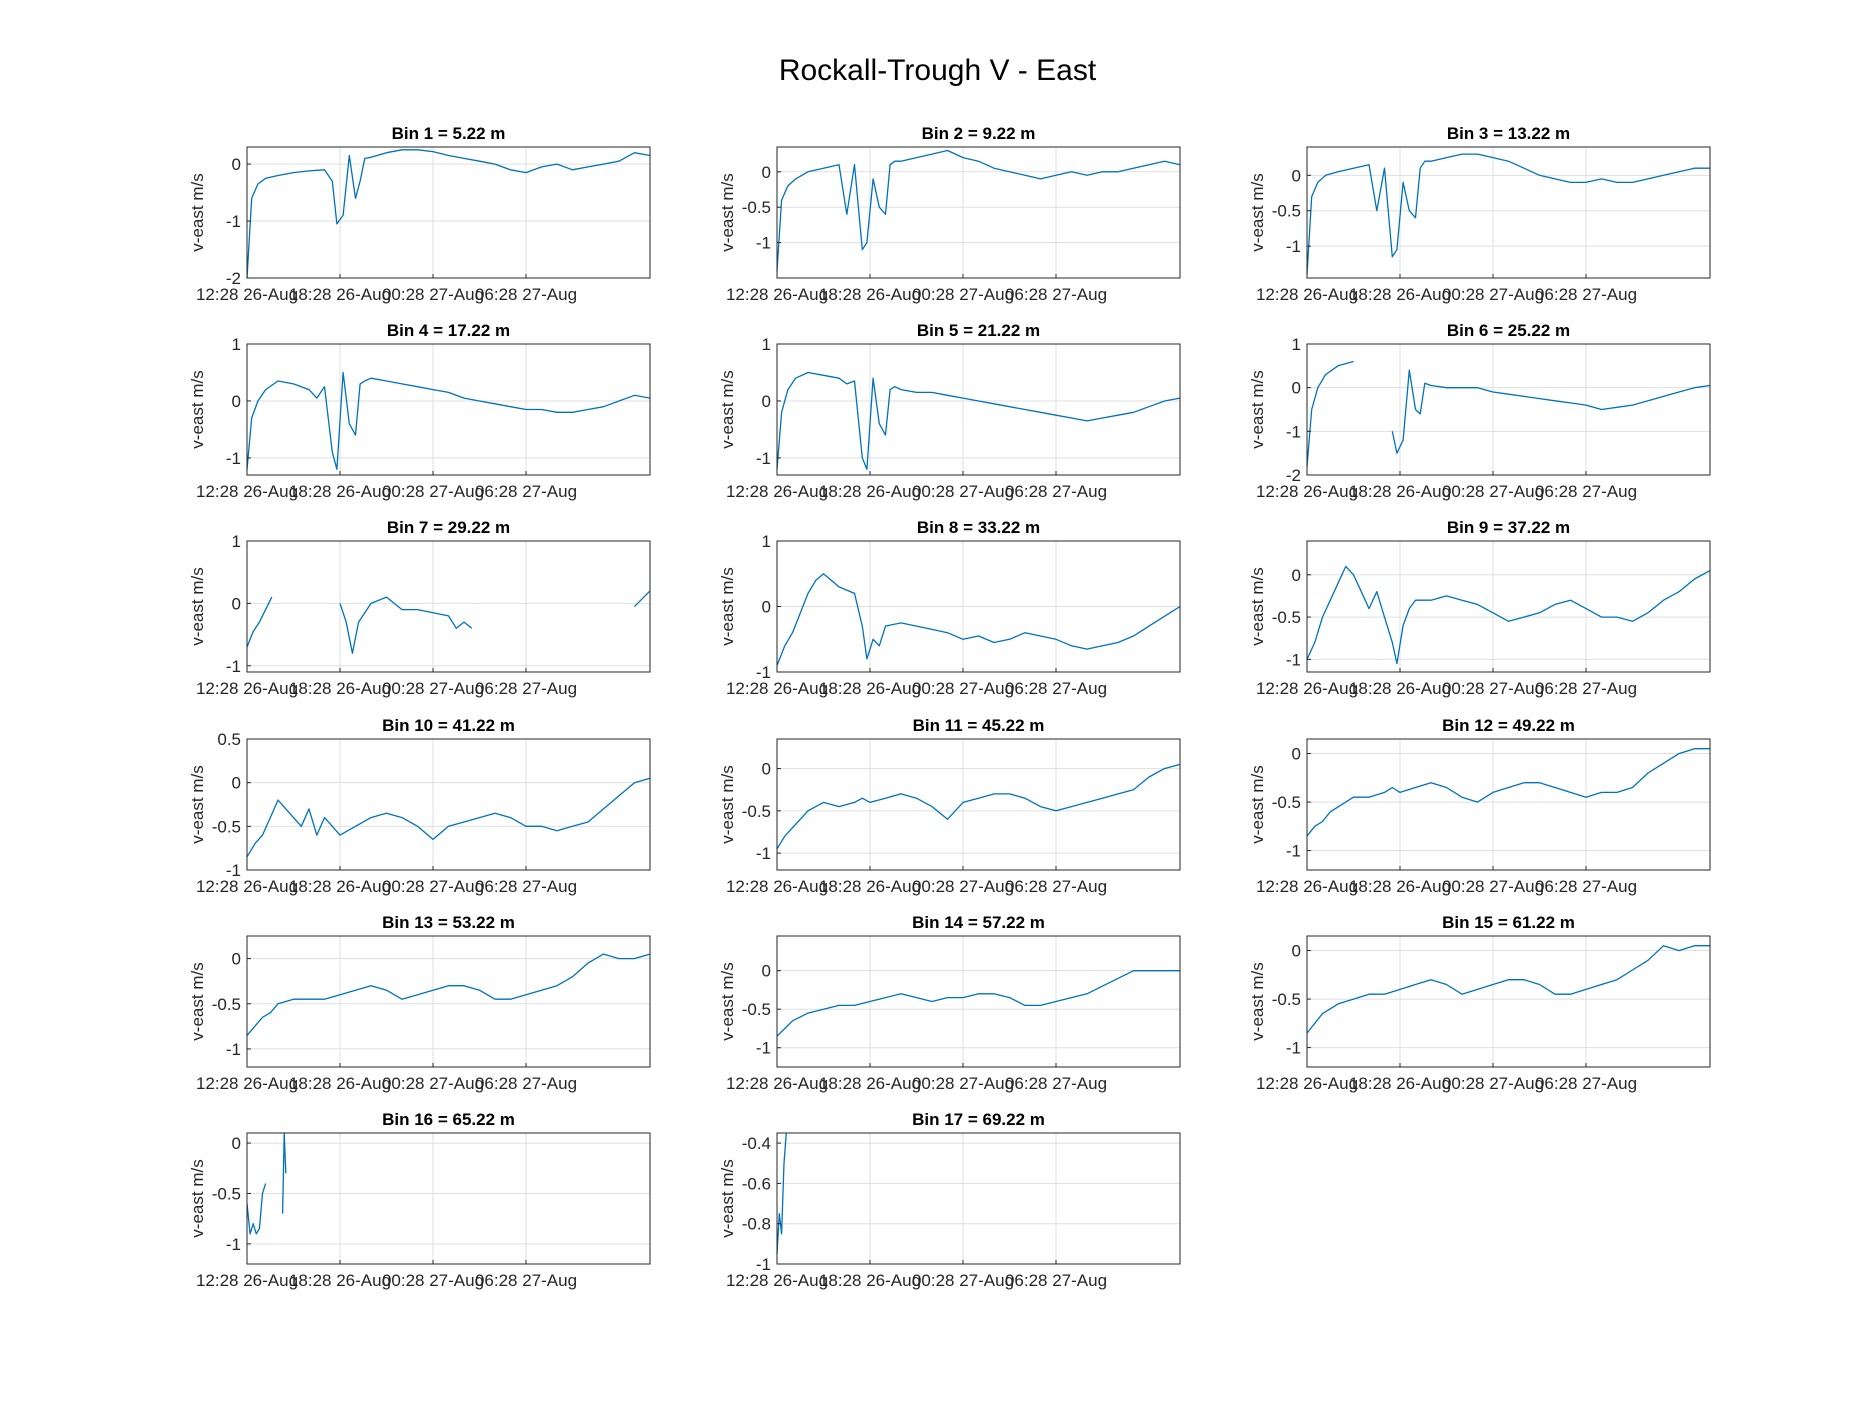 Image resolution: width=1875 pixels, height=1406 pixels. Describe the element at coordinates (233, 278) in the screenshot. I see `y-tick-label: -2` at that location.